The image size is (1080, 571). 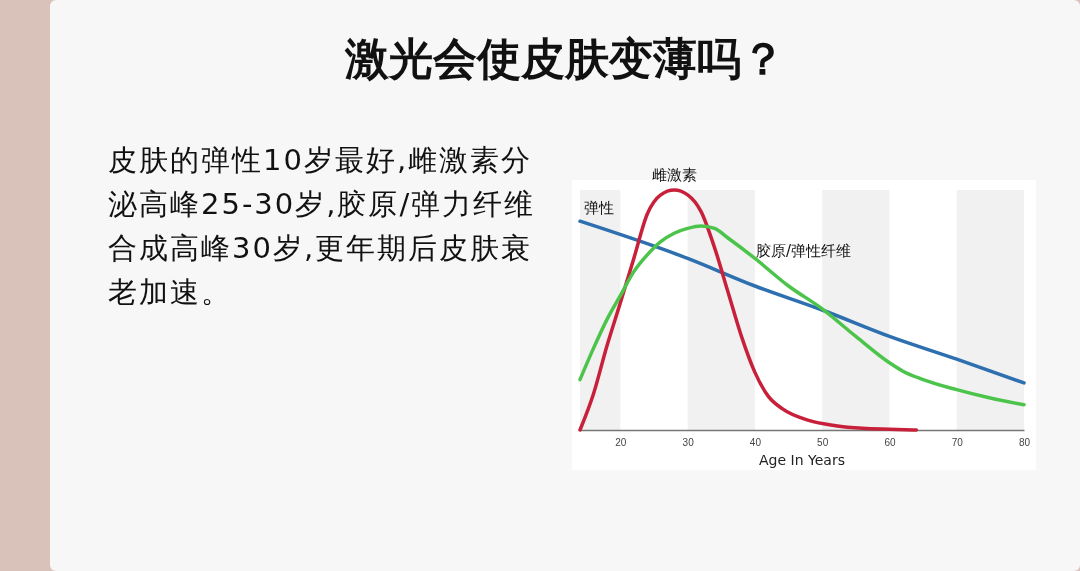 I want to click on text: 皮肤的弹性10岁最好,雌激素分泌高峰25-30岁,胶原/弹力纤维合成高峰30岁,更年期后皮肤衰老加速。, so click(x=322, y=226).